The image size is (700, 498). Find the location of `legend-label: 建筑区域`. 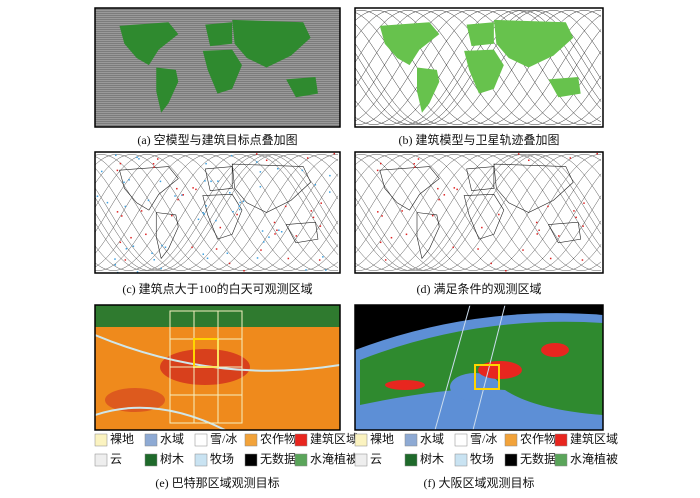

legend-label: 建筑区域 is located at coordinates (594, 438).